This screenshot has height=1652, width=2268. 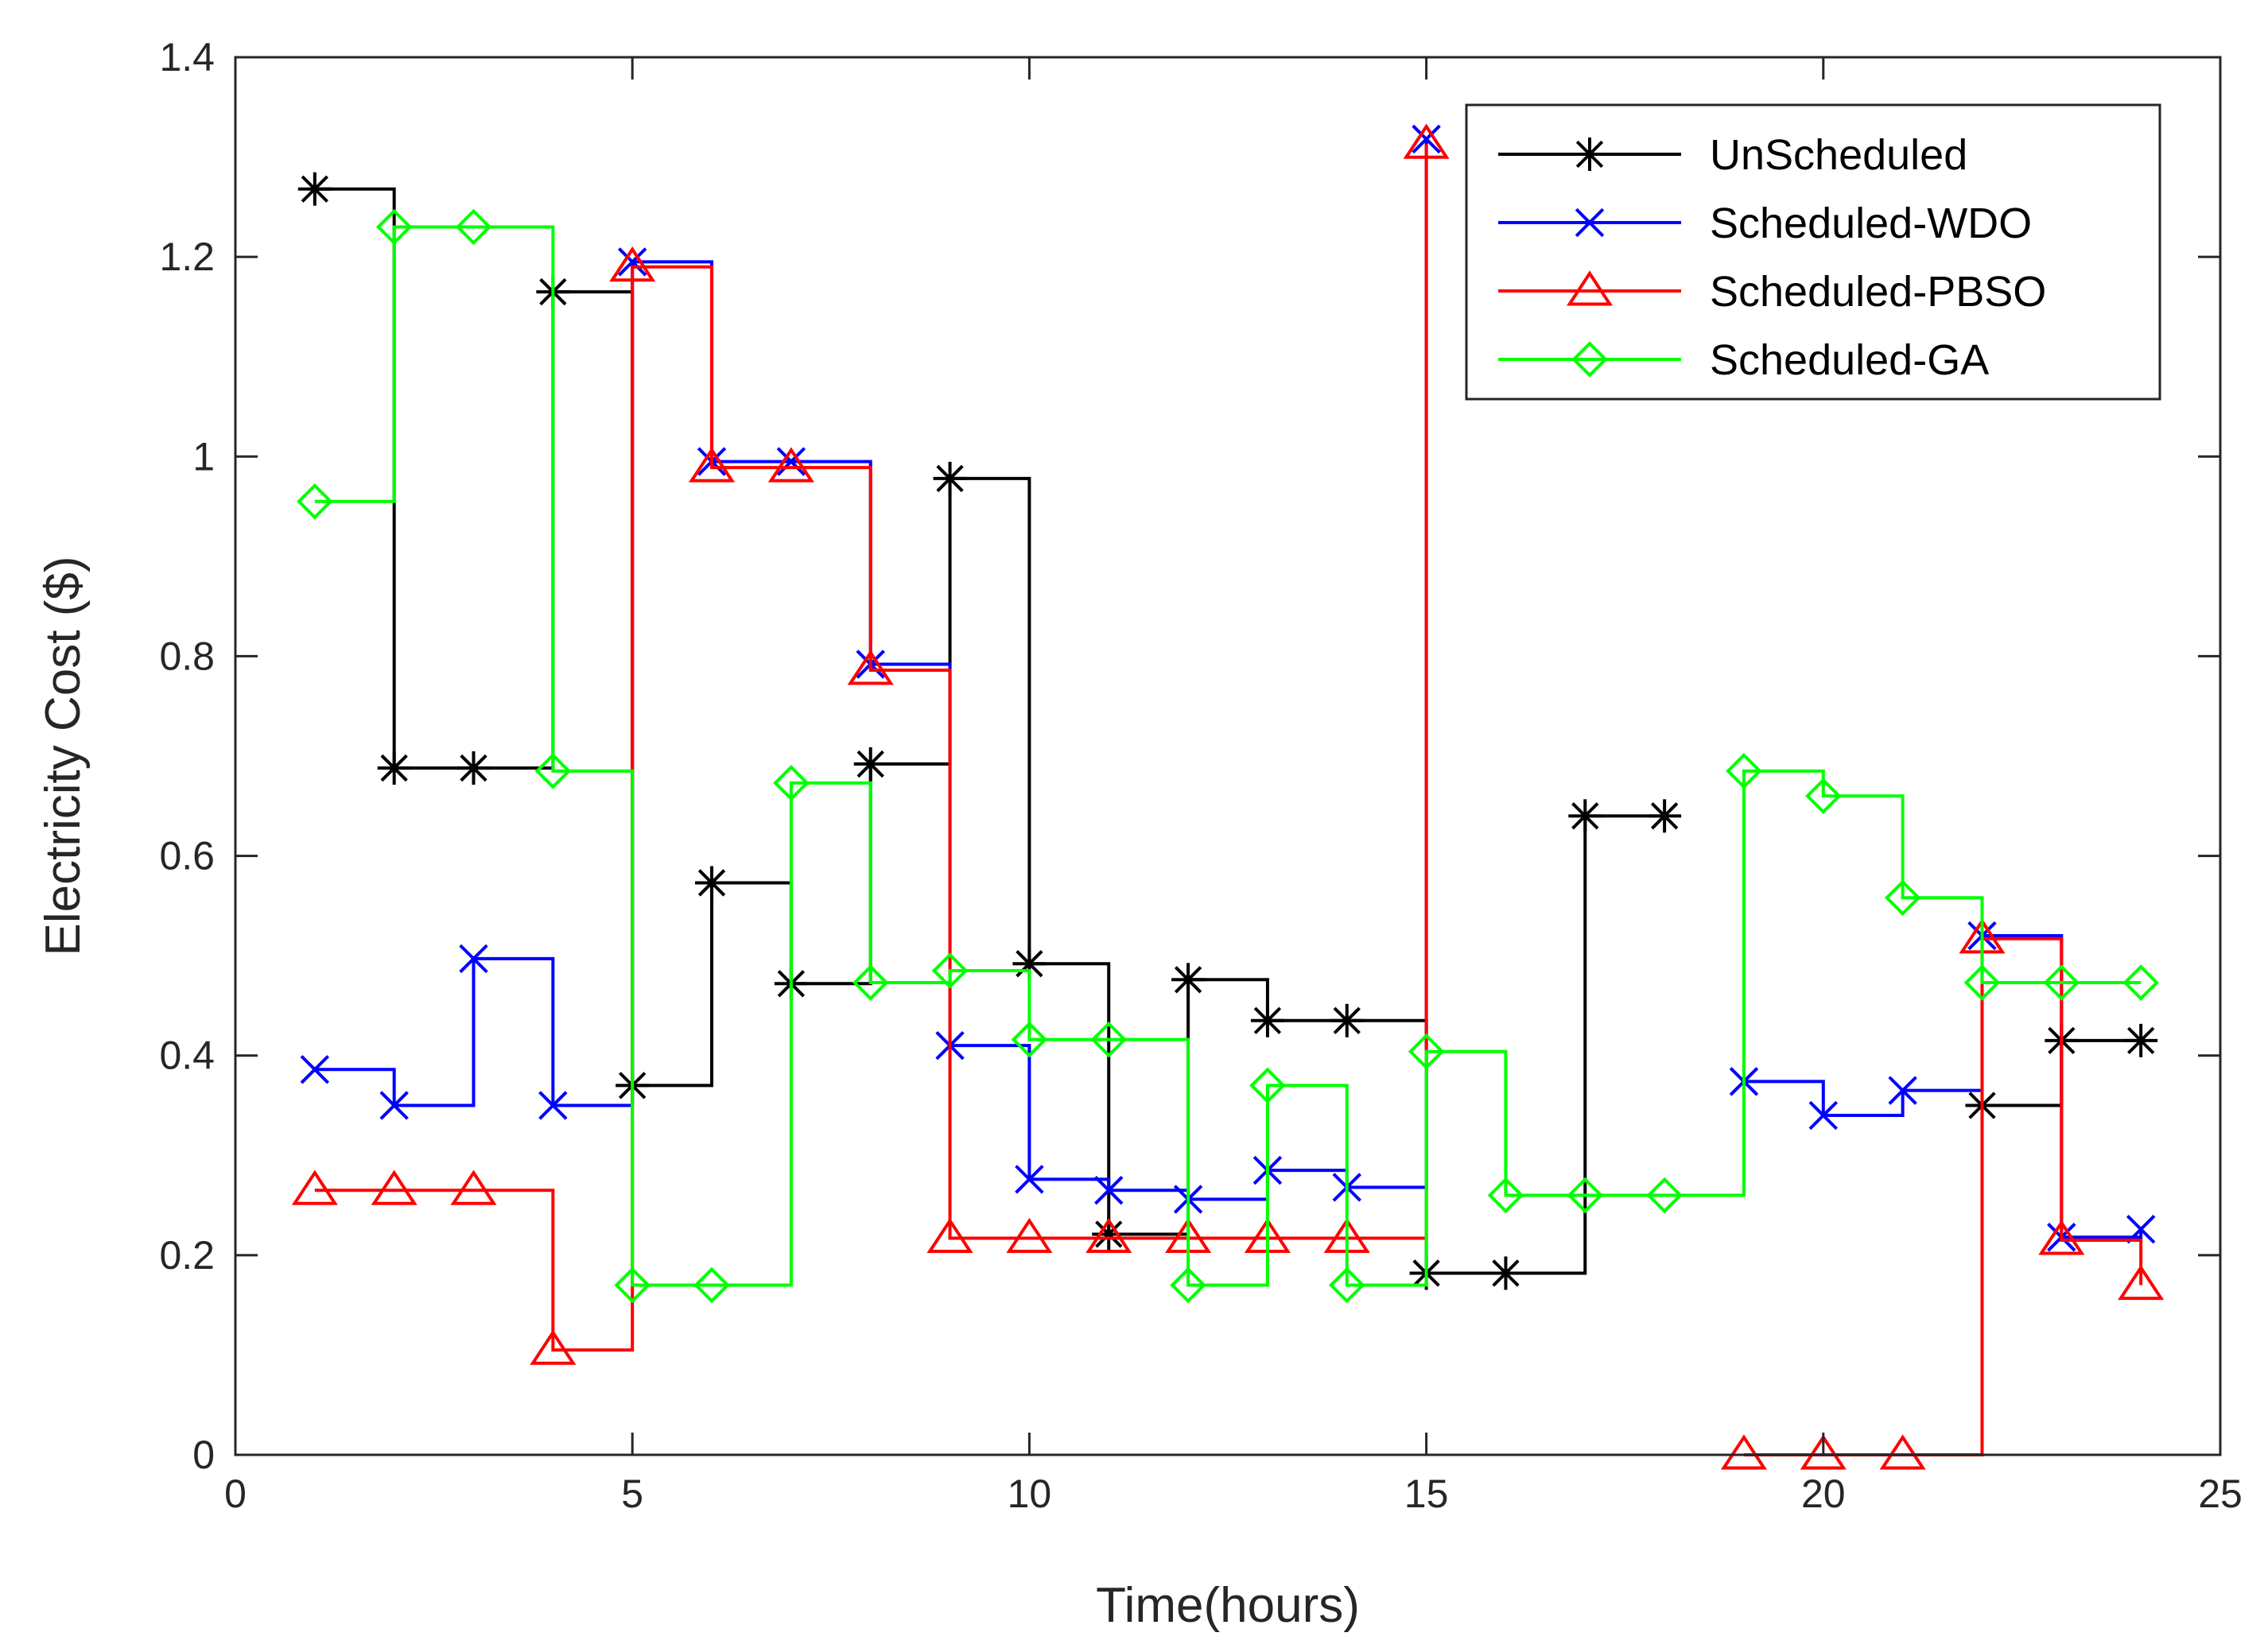 What do you see at coordinates (1228, 1605) in the screenshot?
I see `x-axis-label: Time(hours)` at bounding box center [1228, 1605].